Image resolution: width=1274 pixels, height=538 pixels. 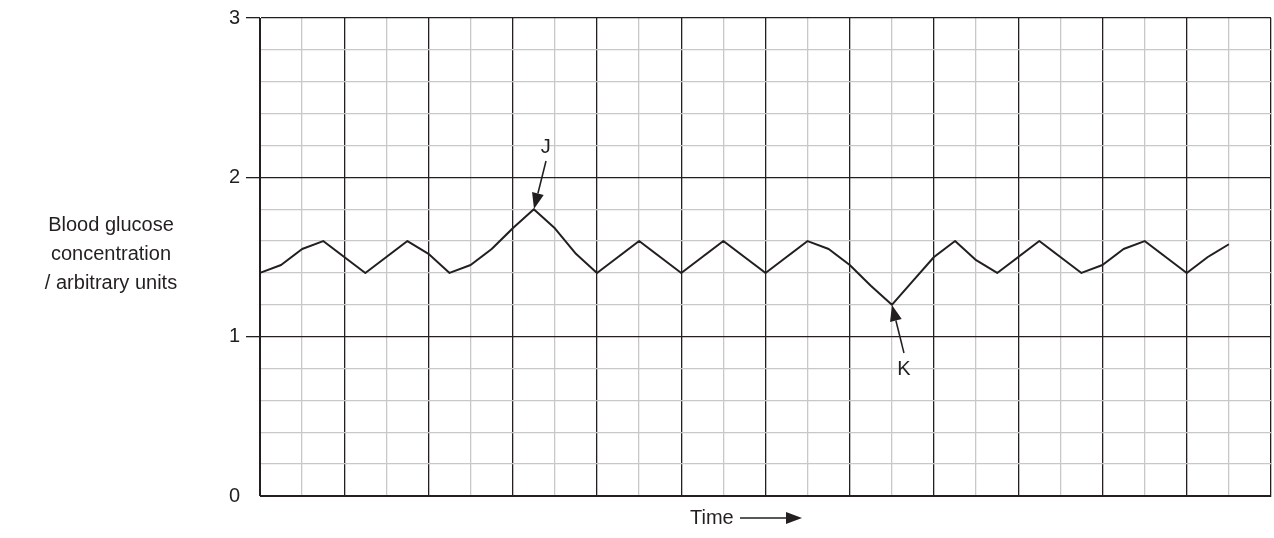 I want to click on annotation: K, so click(x=904, y=367).